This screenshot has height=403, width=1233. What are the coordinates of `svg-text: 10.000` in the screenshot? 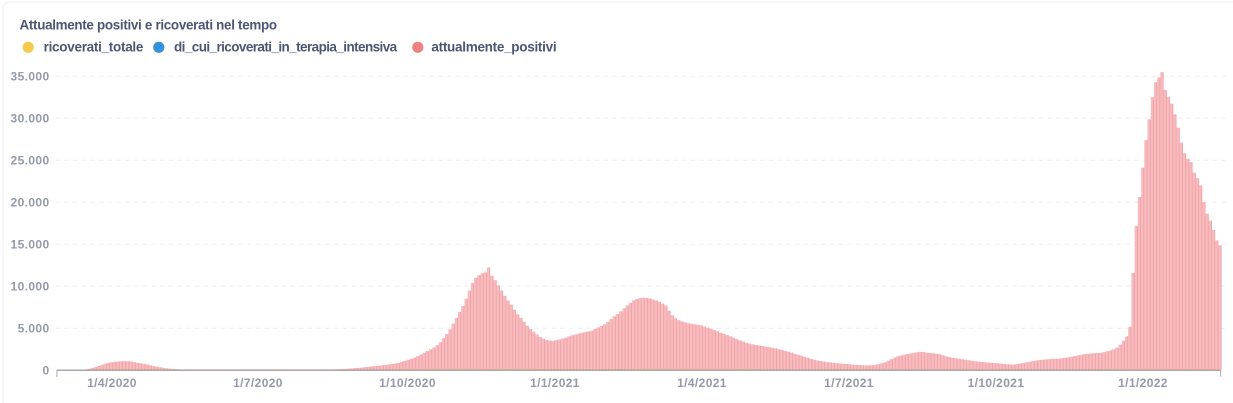 It's located at (30, 286).